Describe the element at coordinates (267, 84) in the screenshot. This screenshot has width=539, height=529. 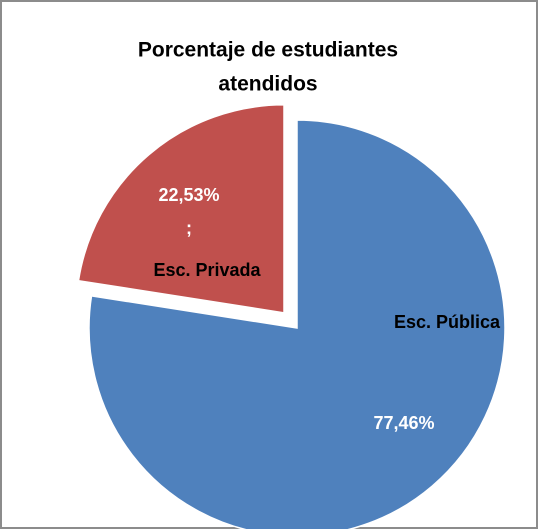
I see `chart-title: atendidos` at that location.